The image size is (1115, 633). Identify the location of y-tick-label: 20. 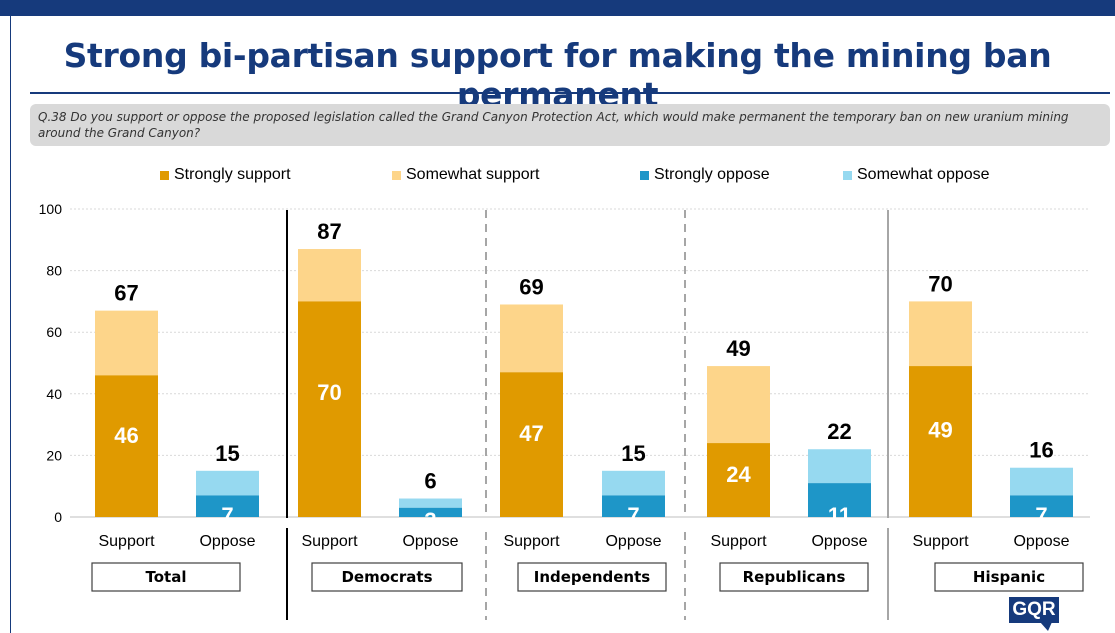
(54, 455).